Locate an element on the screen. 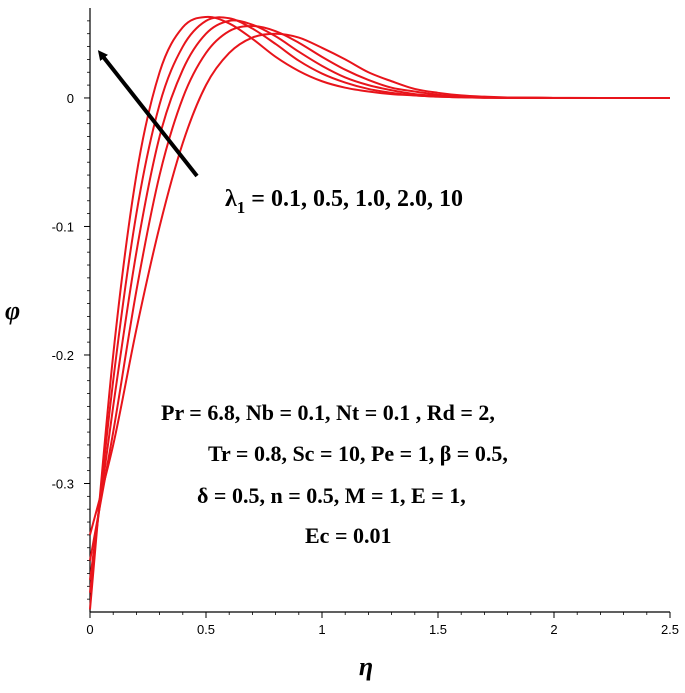 This screenshot has width=685, height=693. x-tick-label: 0 is located at coordinates (89, 629).